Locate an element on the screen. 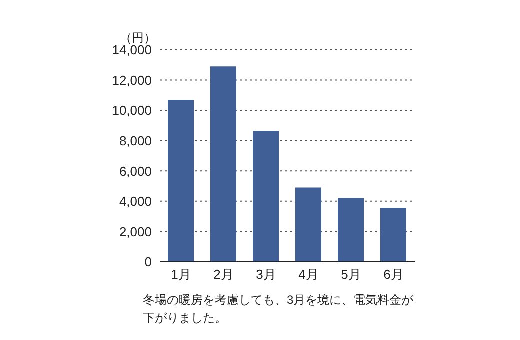  y-tick-label: 6,000 is located at coordinates (135, 171).